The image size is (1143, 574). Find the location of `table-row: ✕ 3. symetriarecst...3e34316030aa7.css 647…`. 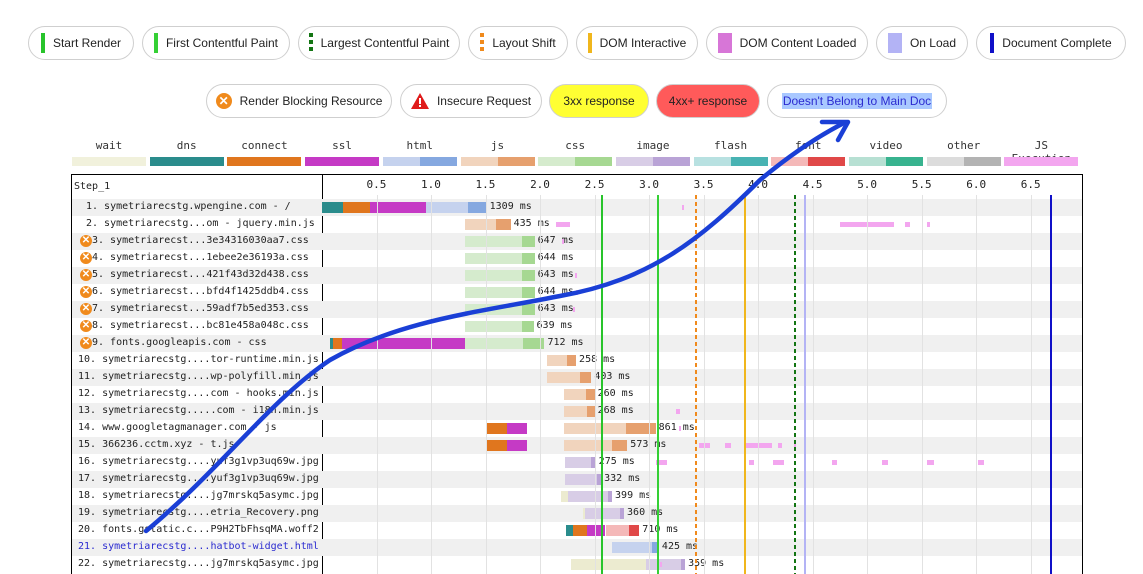

table-row: ✕ 3. symetriarecst...3e34316030aa7.css 647… is located at coordinates (577, 241).